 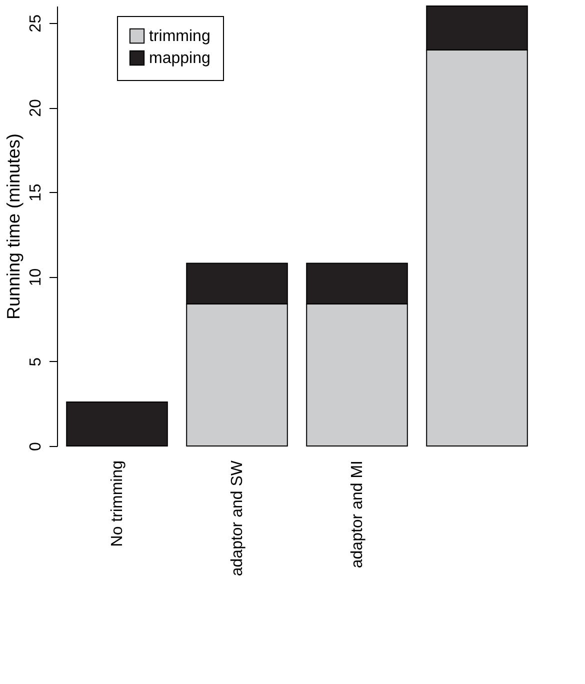 I want to click on y-tick-label: 25, so click(x=36, y=23).